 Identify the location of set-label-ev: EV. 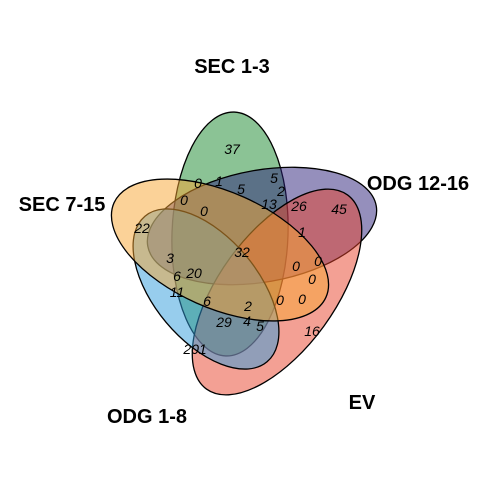
(362, 403).